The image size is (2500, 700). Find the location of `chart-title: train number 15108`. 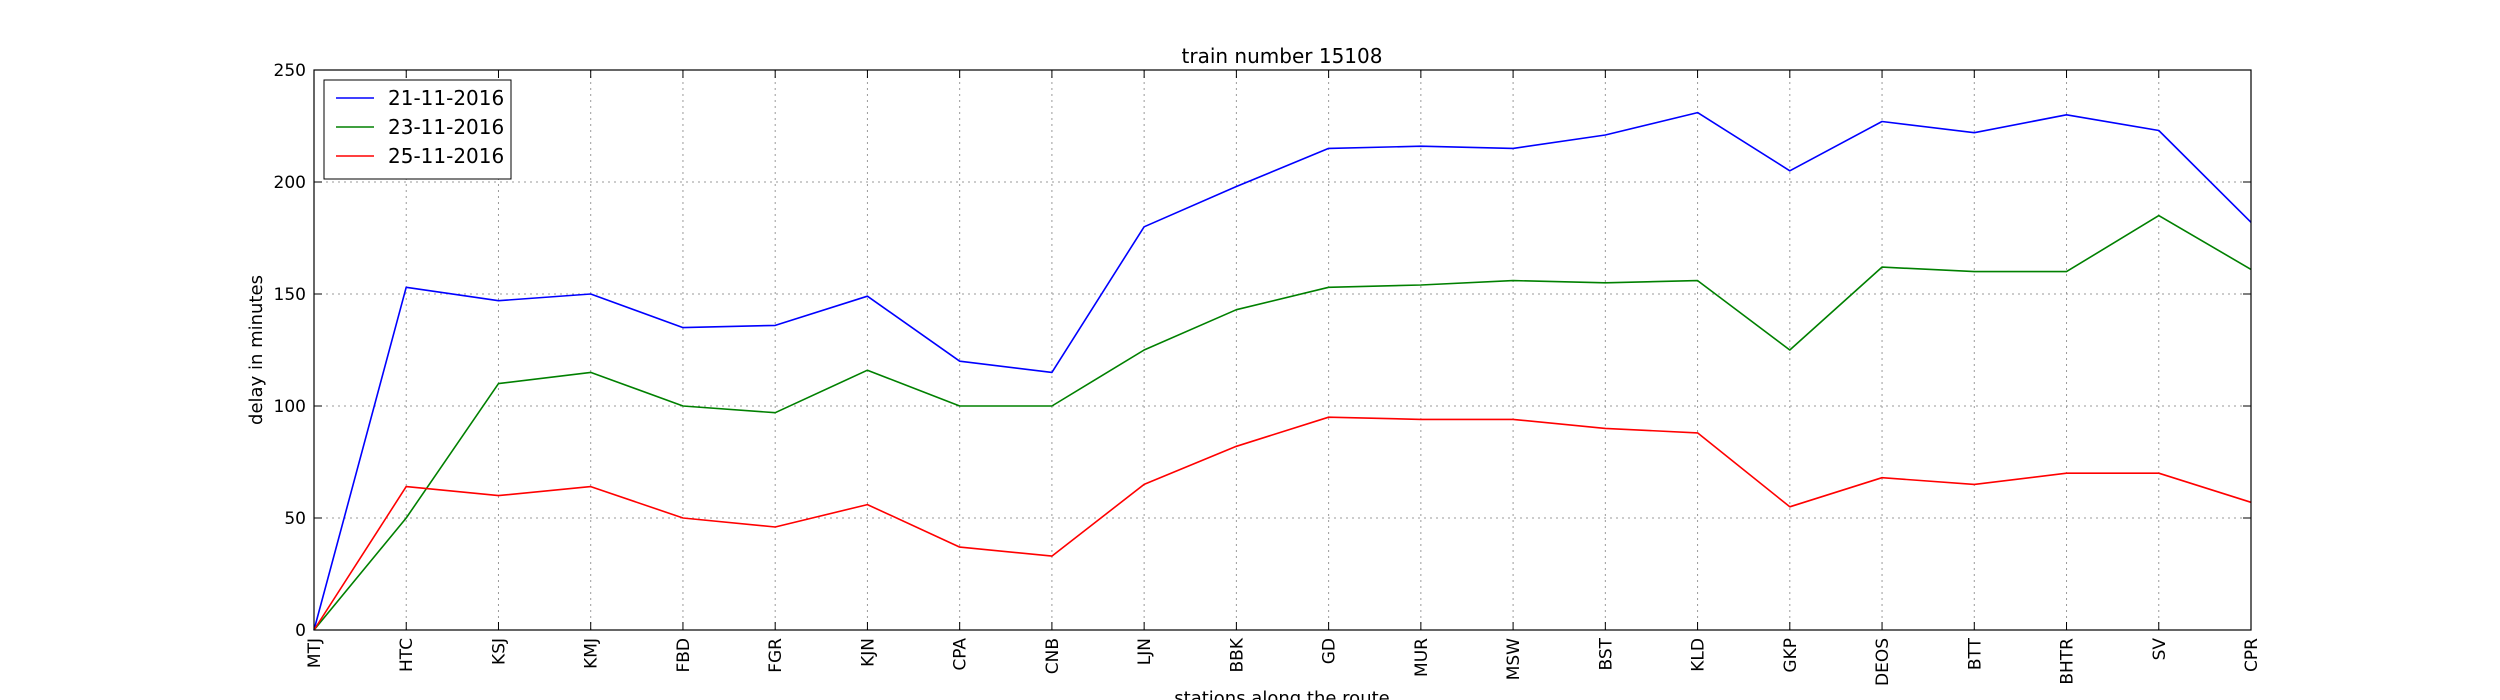

chart-title: train number 15108 is located at coordinates (1282, 56).